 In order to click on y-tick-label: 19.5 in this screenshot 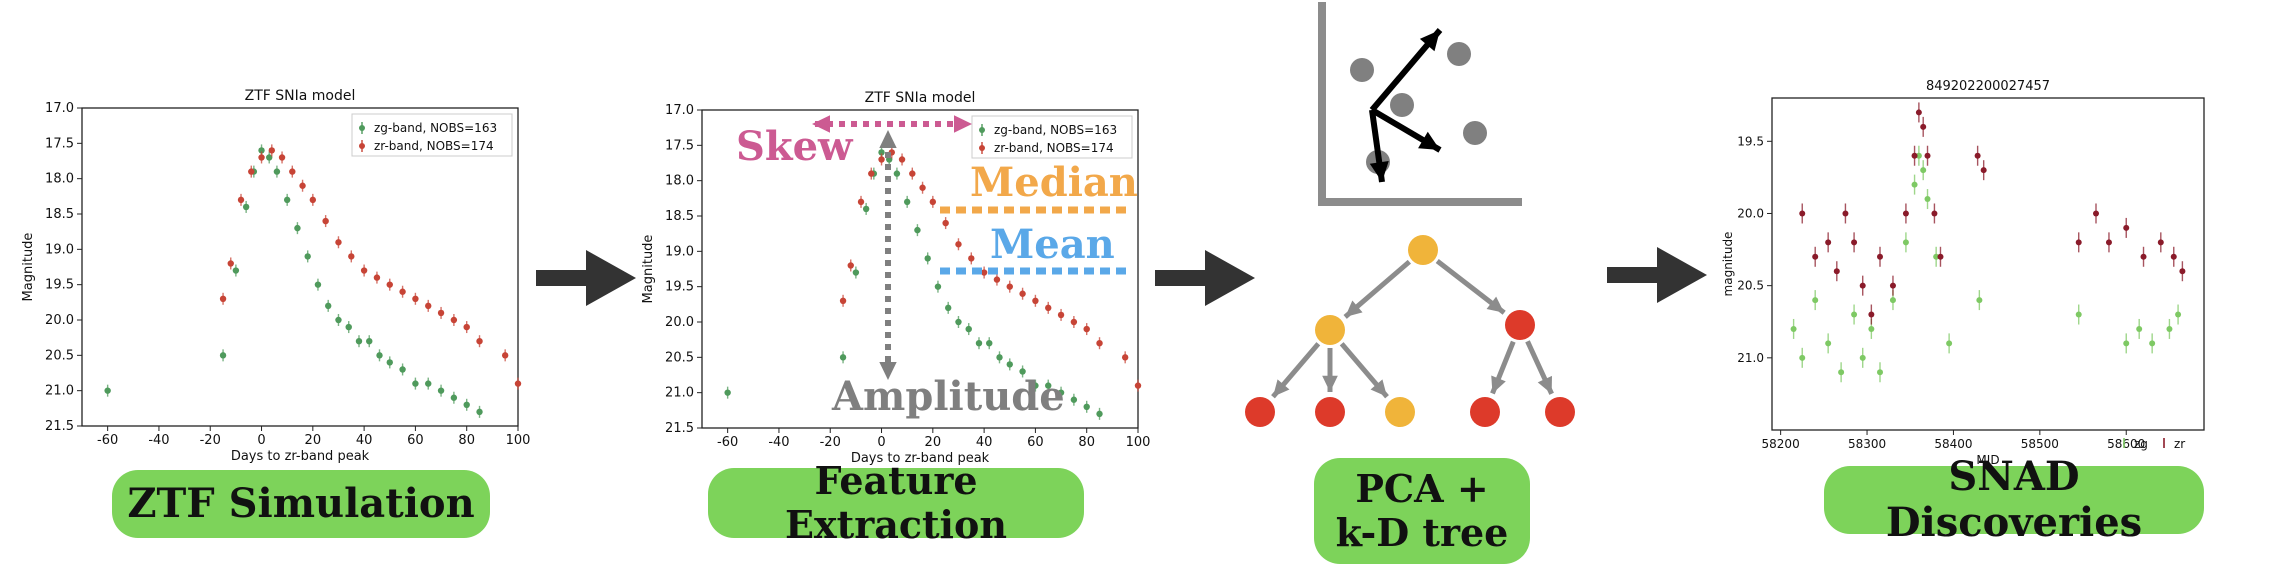, I will do `click(679, 287)`.